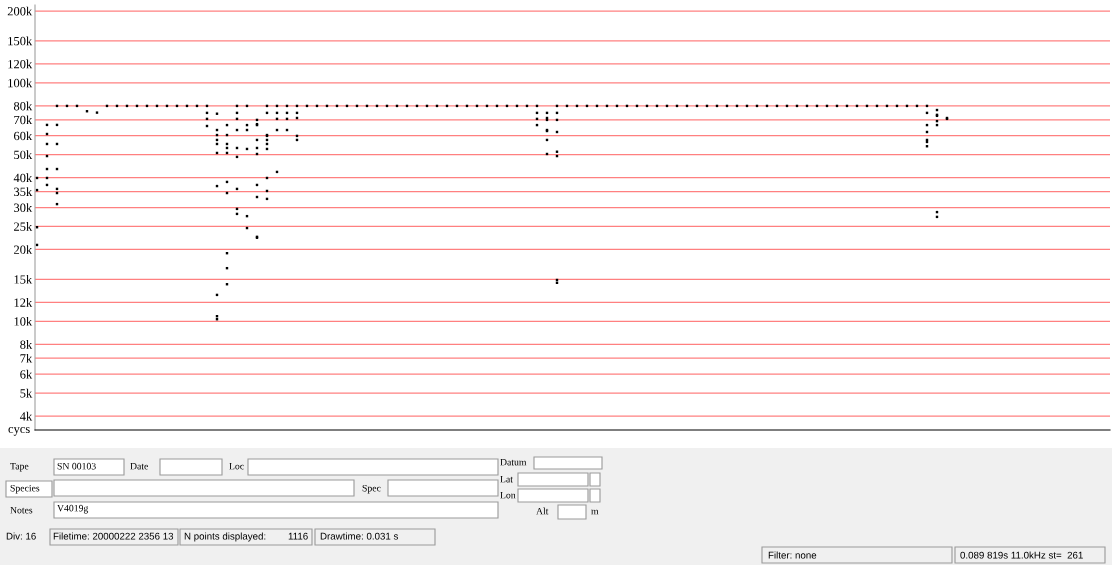 The width and height of the screenshot is (1112, 565). What do you see at coordinates (26, 416) in the screenshot?
I see `y-tick-label: 4k` at bounding box center [26, 416].